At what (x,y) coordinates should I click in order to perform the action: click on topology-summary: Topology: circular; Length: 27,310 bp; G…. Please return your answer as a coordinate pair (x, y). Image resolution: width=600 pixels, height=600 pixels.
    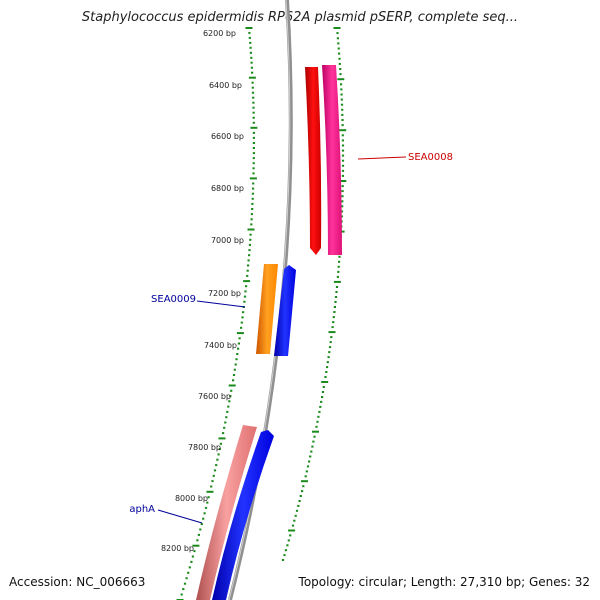
    Looking at the image, I should click on (444, 582).